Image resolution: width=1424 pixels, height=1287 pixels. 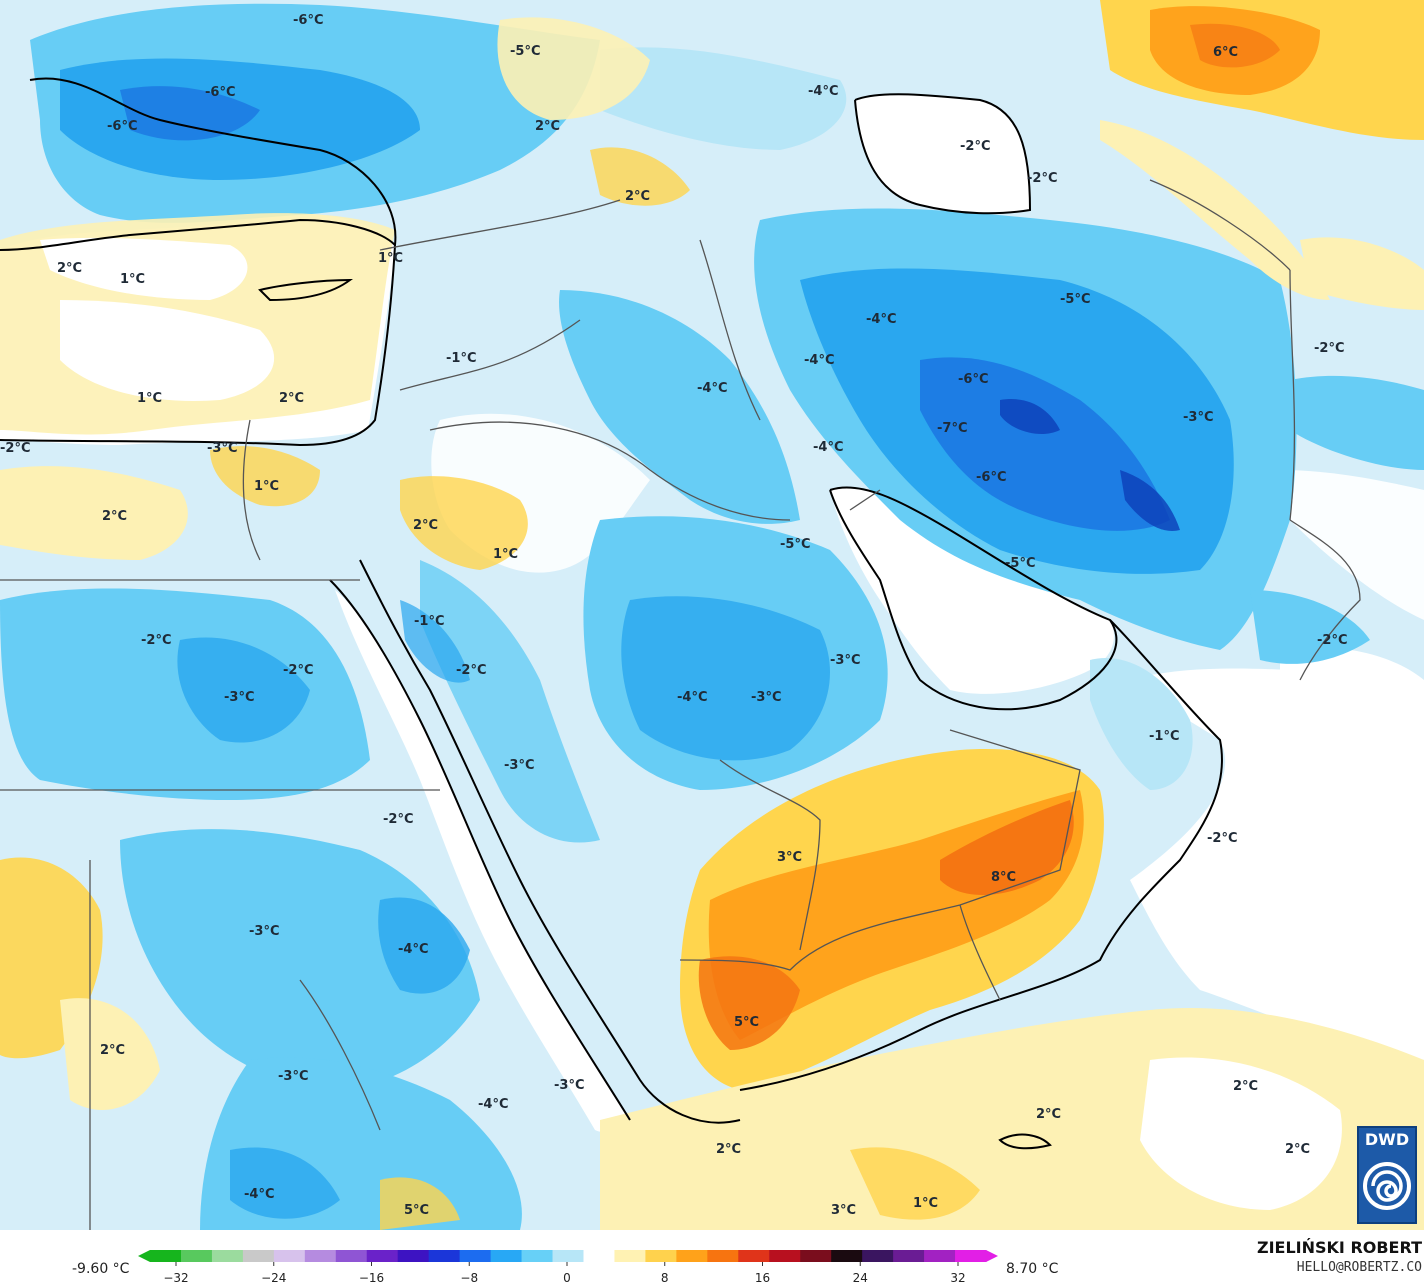 I want to click on legend-arrow-left, so click(x=144, y=1256).